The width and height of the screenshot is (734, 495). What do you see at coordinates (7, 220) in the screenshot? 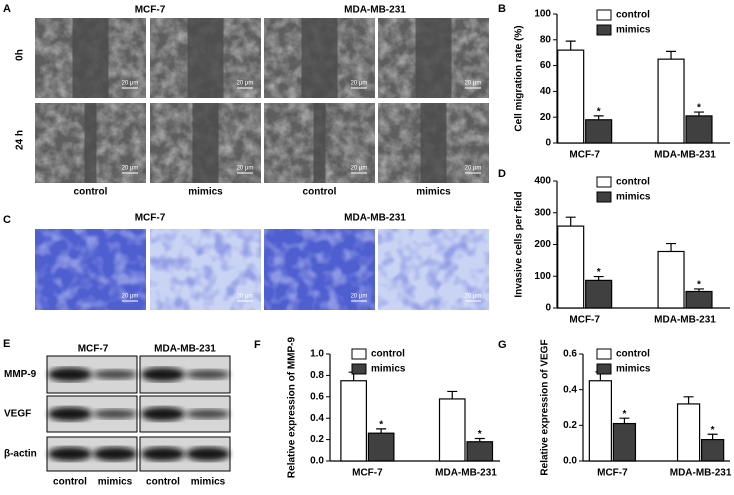
I see `panel-letter: C` at bounding box center [7, 220].